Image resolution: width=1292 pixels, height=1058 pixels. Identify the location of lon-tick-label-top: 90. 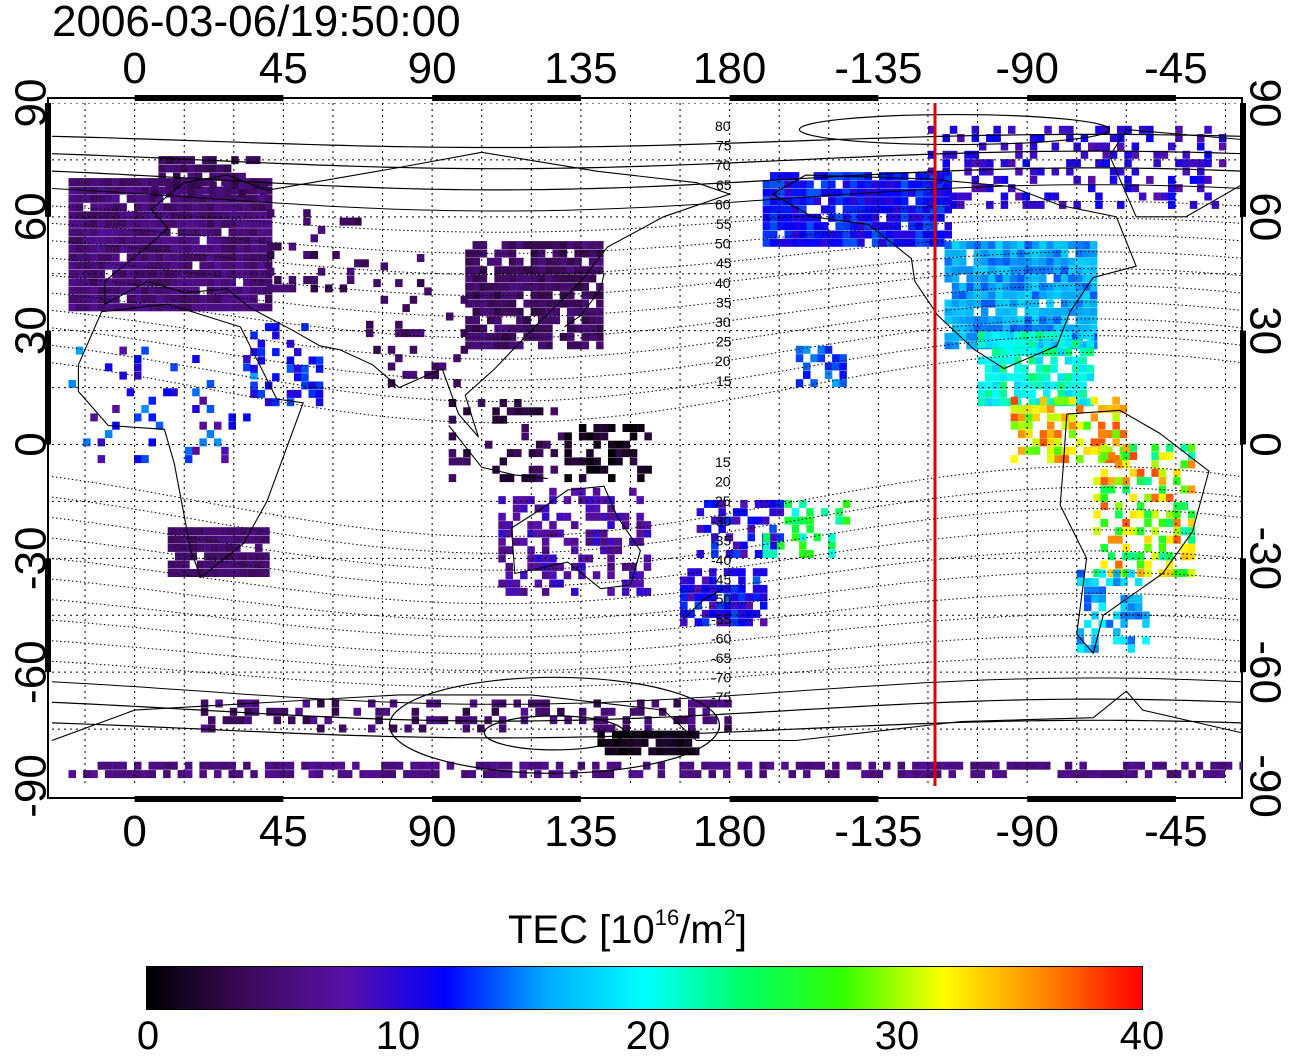
(432, 68).